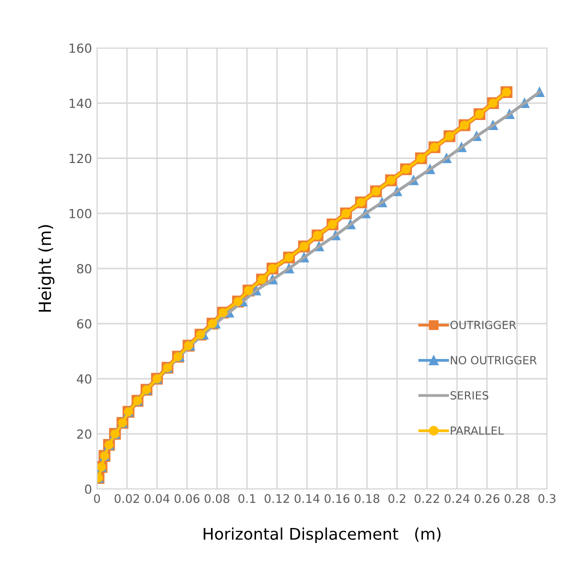 Image resolution: width=582 pixels, height=570 pixels. Describe the element at coordinates (307, 498) in the screenshot. I see `x-tick-label: 0.14` at that location.